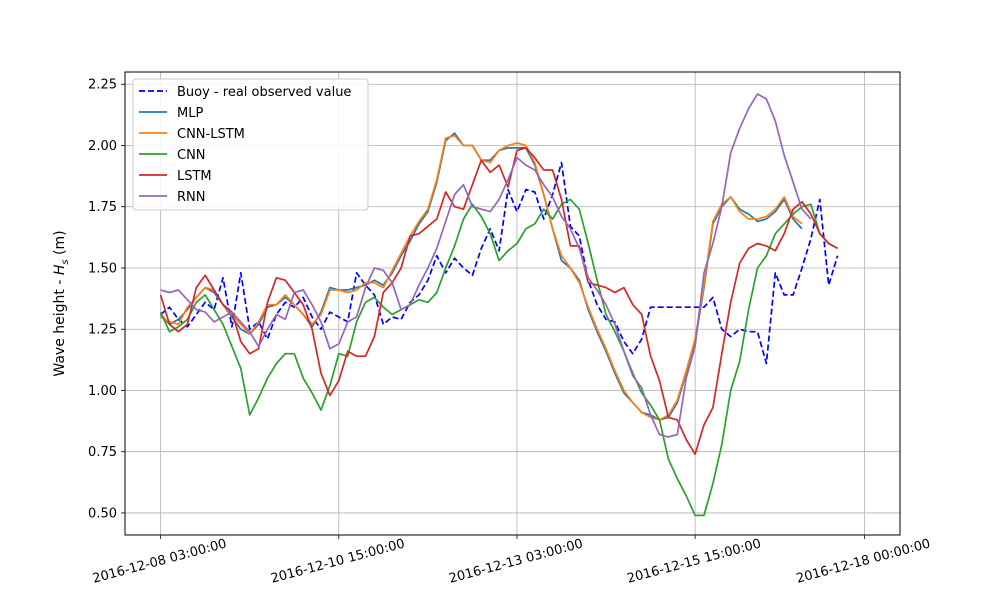 The height and width of the screenshot is (600, 1000). What do you see at coordinates (191, 197) in the screenshot?
I see `legend-label: RNN` at bounding box center [191, 197].